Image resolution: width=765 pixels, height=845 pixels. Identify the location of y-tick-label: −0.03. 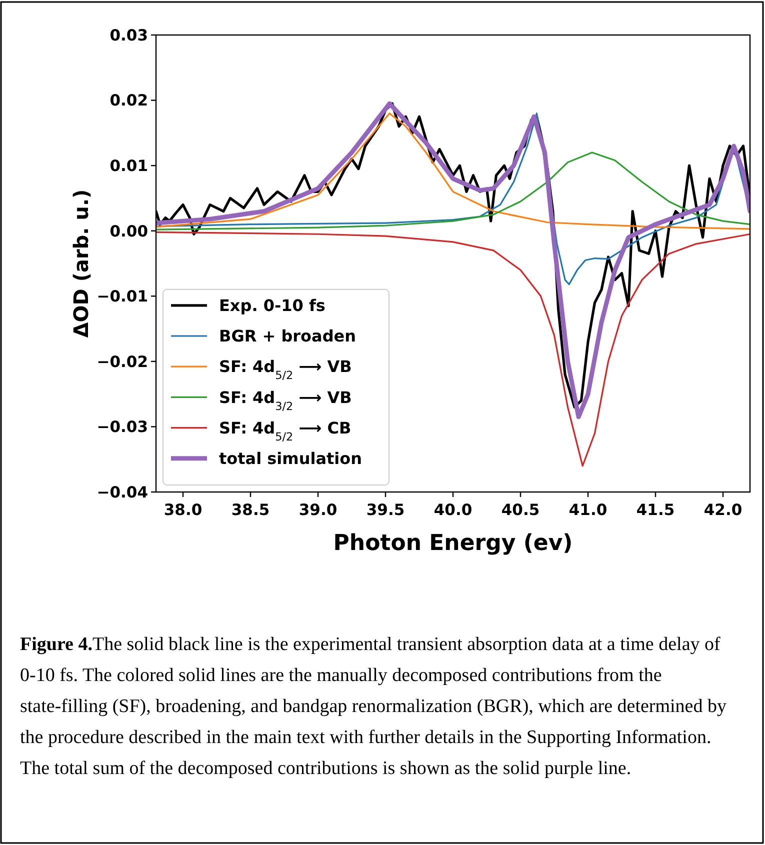
(122, 427).